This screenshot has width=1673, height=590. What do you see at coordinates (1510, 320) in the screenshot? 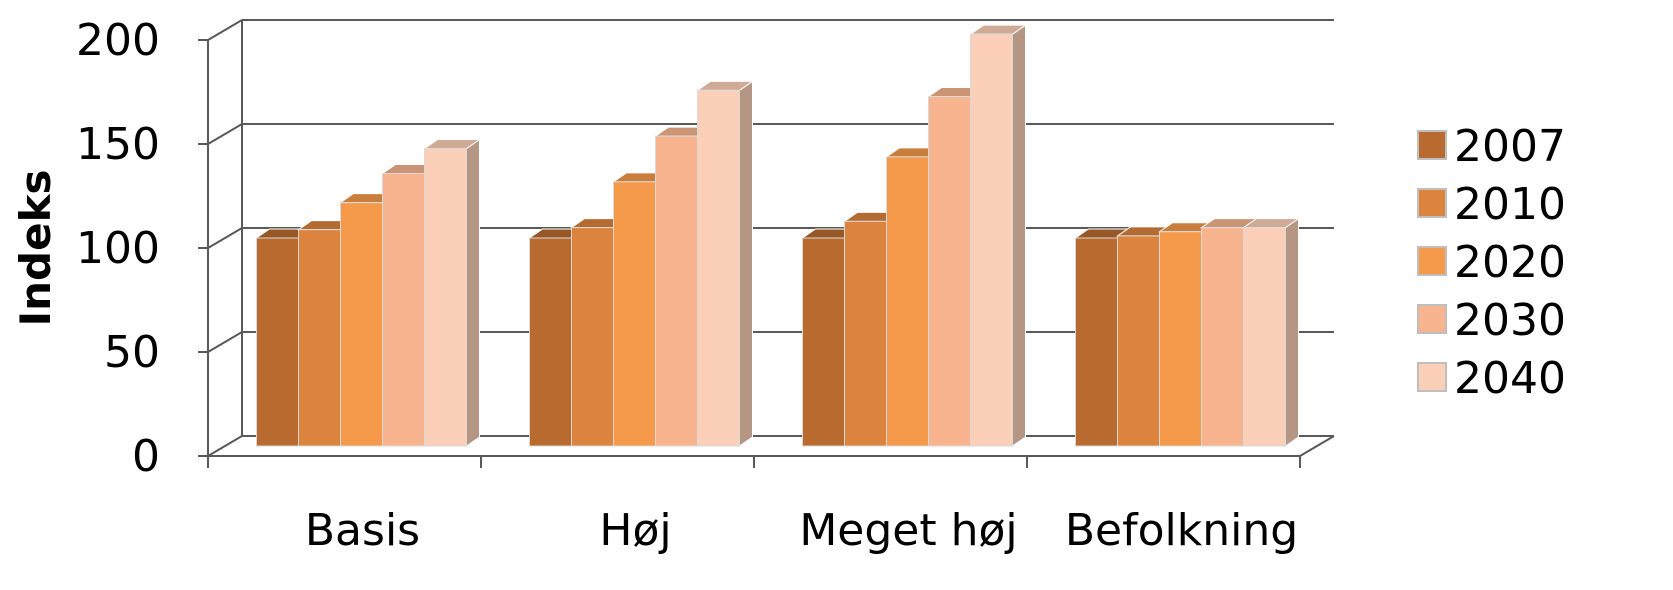
I see `legend-label: 2030` at bounding box center [1510, 320].